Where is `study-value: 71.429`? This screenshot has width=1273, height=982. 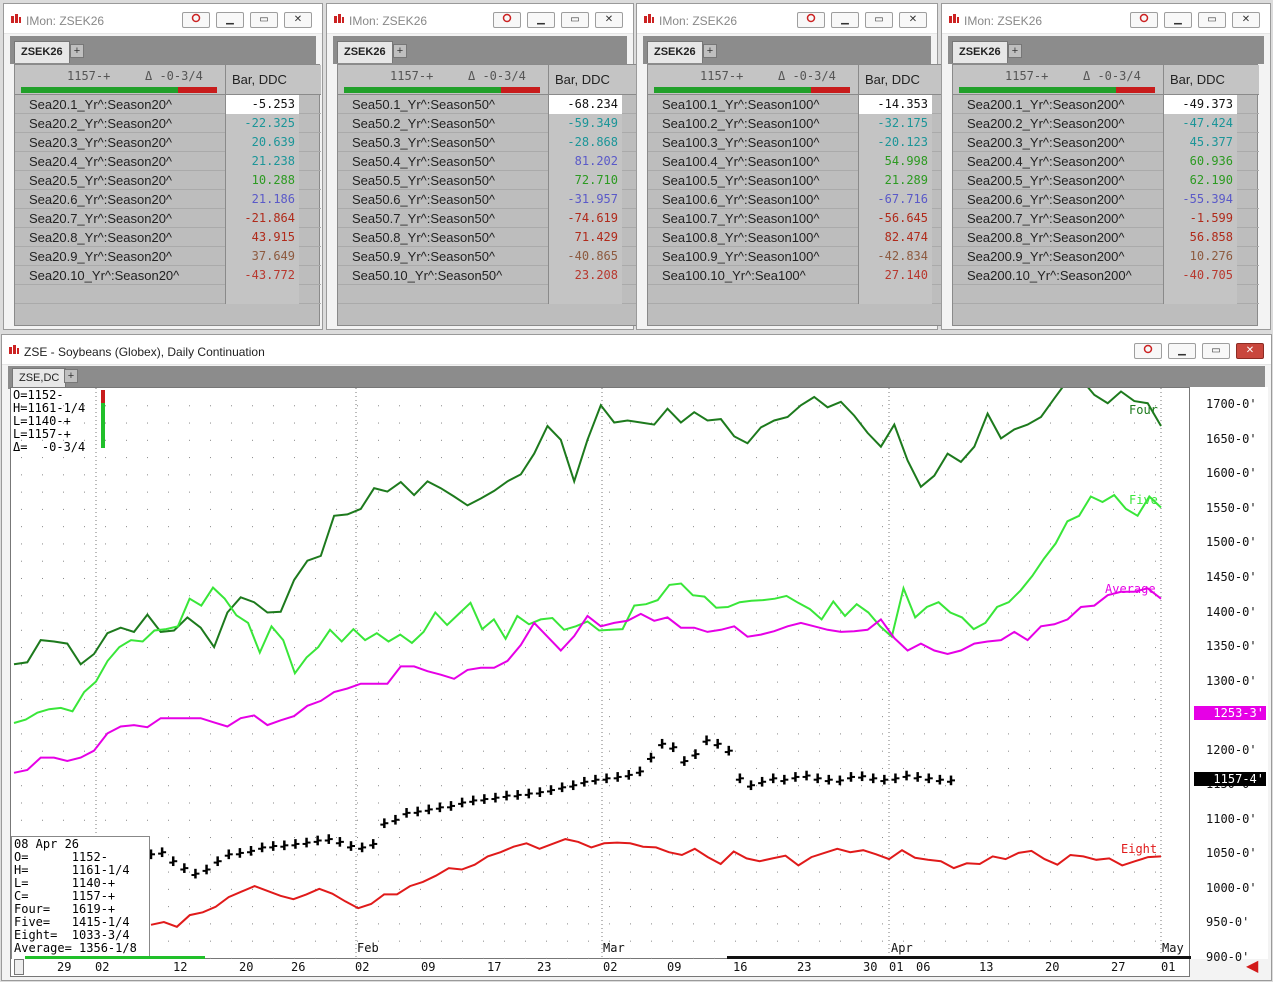 study-value: 71.429 is located at coordinates (585, 237).